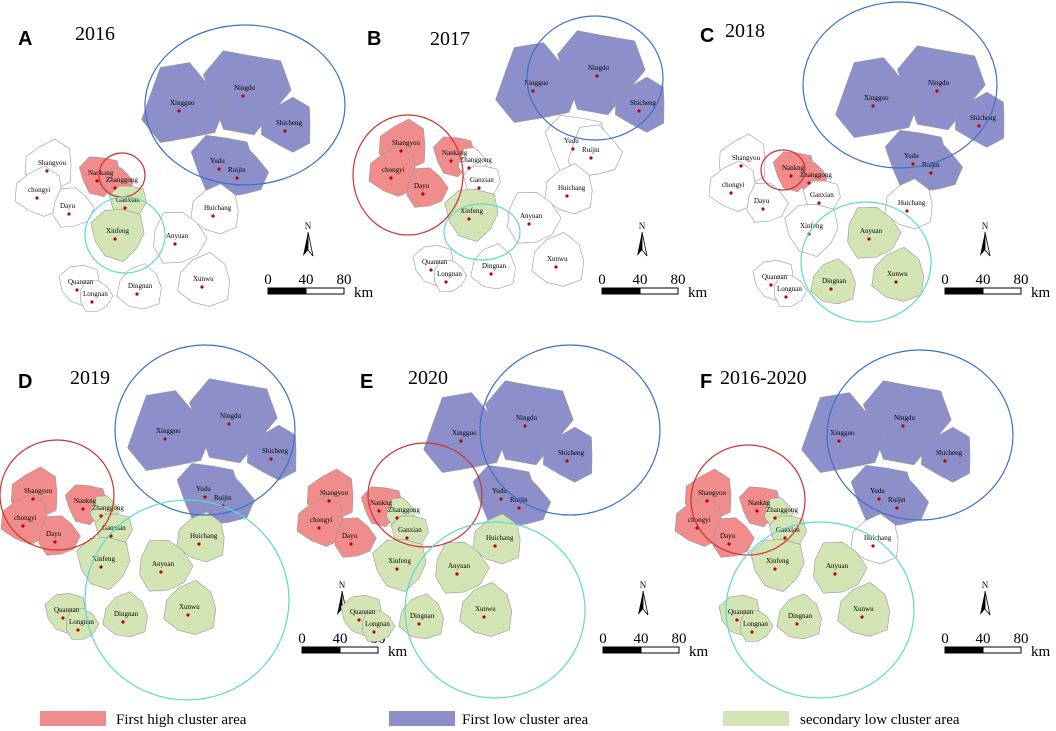 The height and width of the screenshot is (731, 1056). What do you see at coordinates (572, 188) in the screenshot?
I see `place-label: Huichang` at bounding box center [572, 188].